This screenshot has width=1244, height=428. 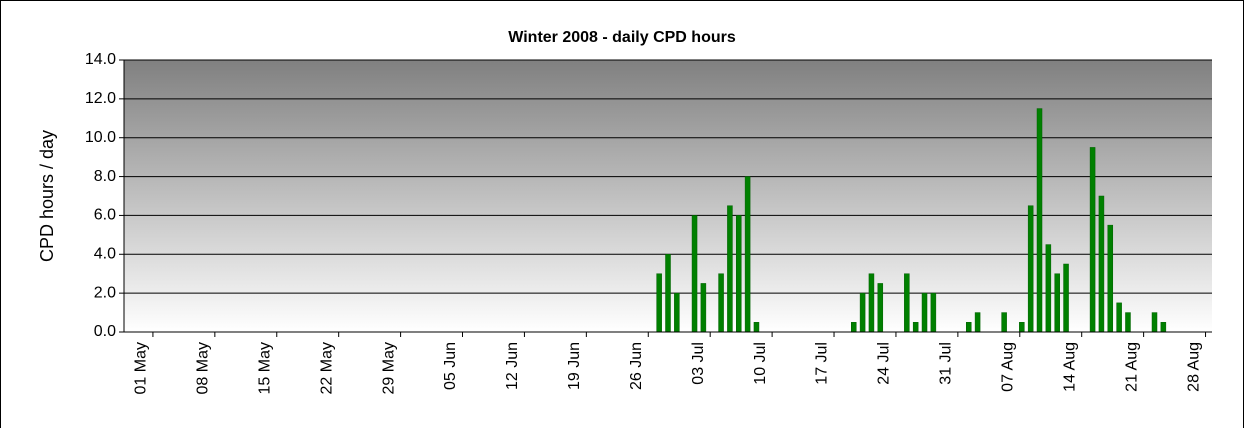 I want to click on x-tick-label: 29 May, so click(x=388, y=368).